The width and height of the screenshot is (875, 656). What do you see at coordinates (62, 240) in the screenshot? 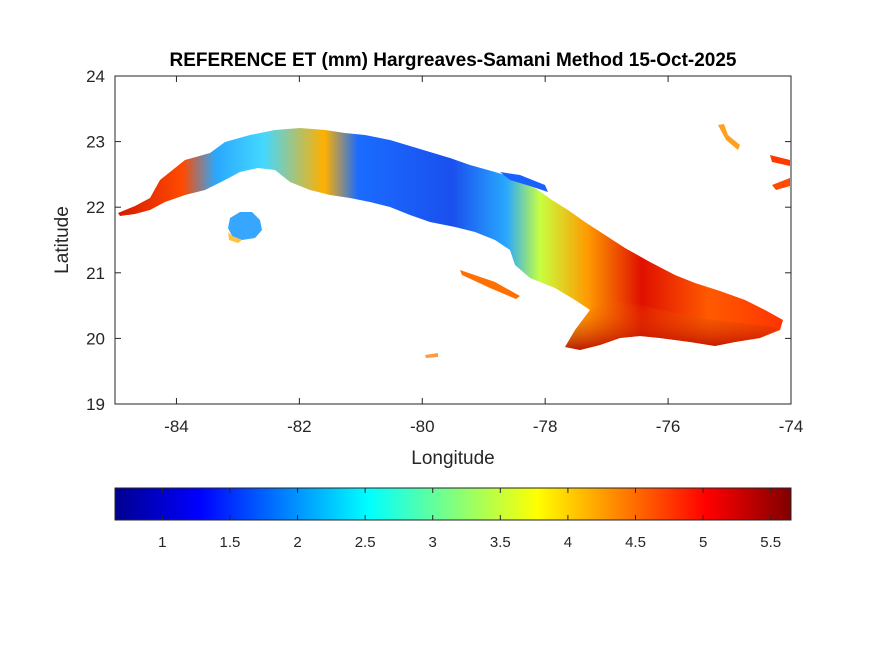
I see `y-axis-label: Latitude` at bounding box center [62, 240].